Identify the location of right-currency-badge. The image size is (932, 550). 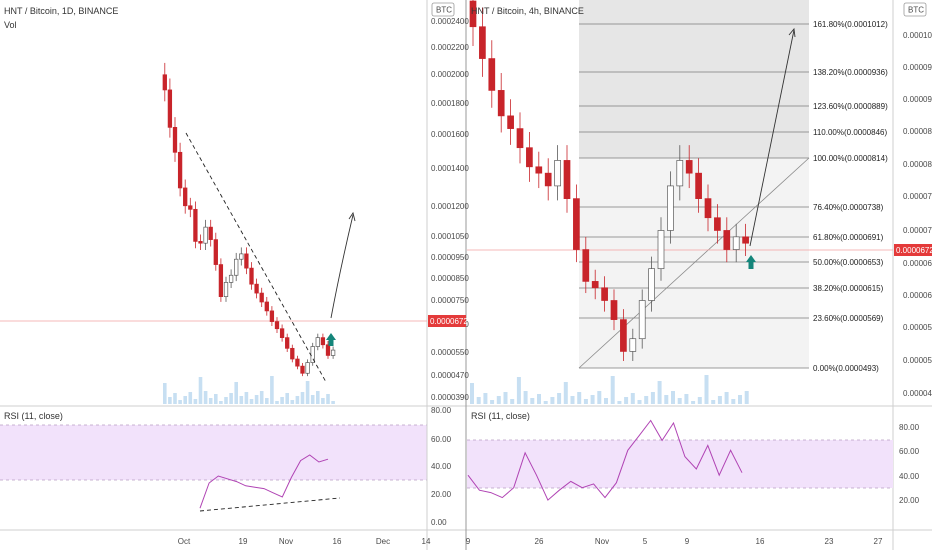
(915, 9).